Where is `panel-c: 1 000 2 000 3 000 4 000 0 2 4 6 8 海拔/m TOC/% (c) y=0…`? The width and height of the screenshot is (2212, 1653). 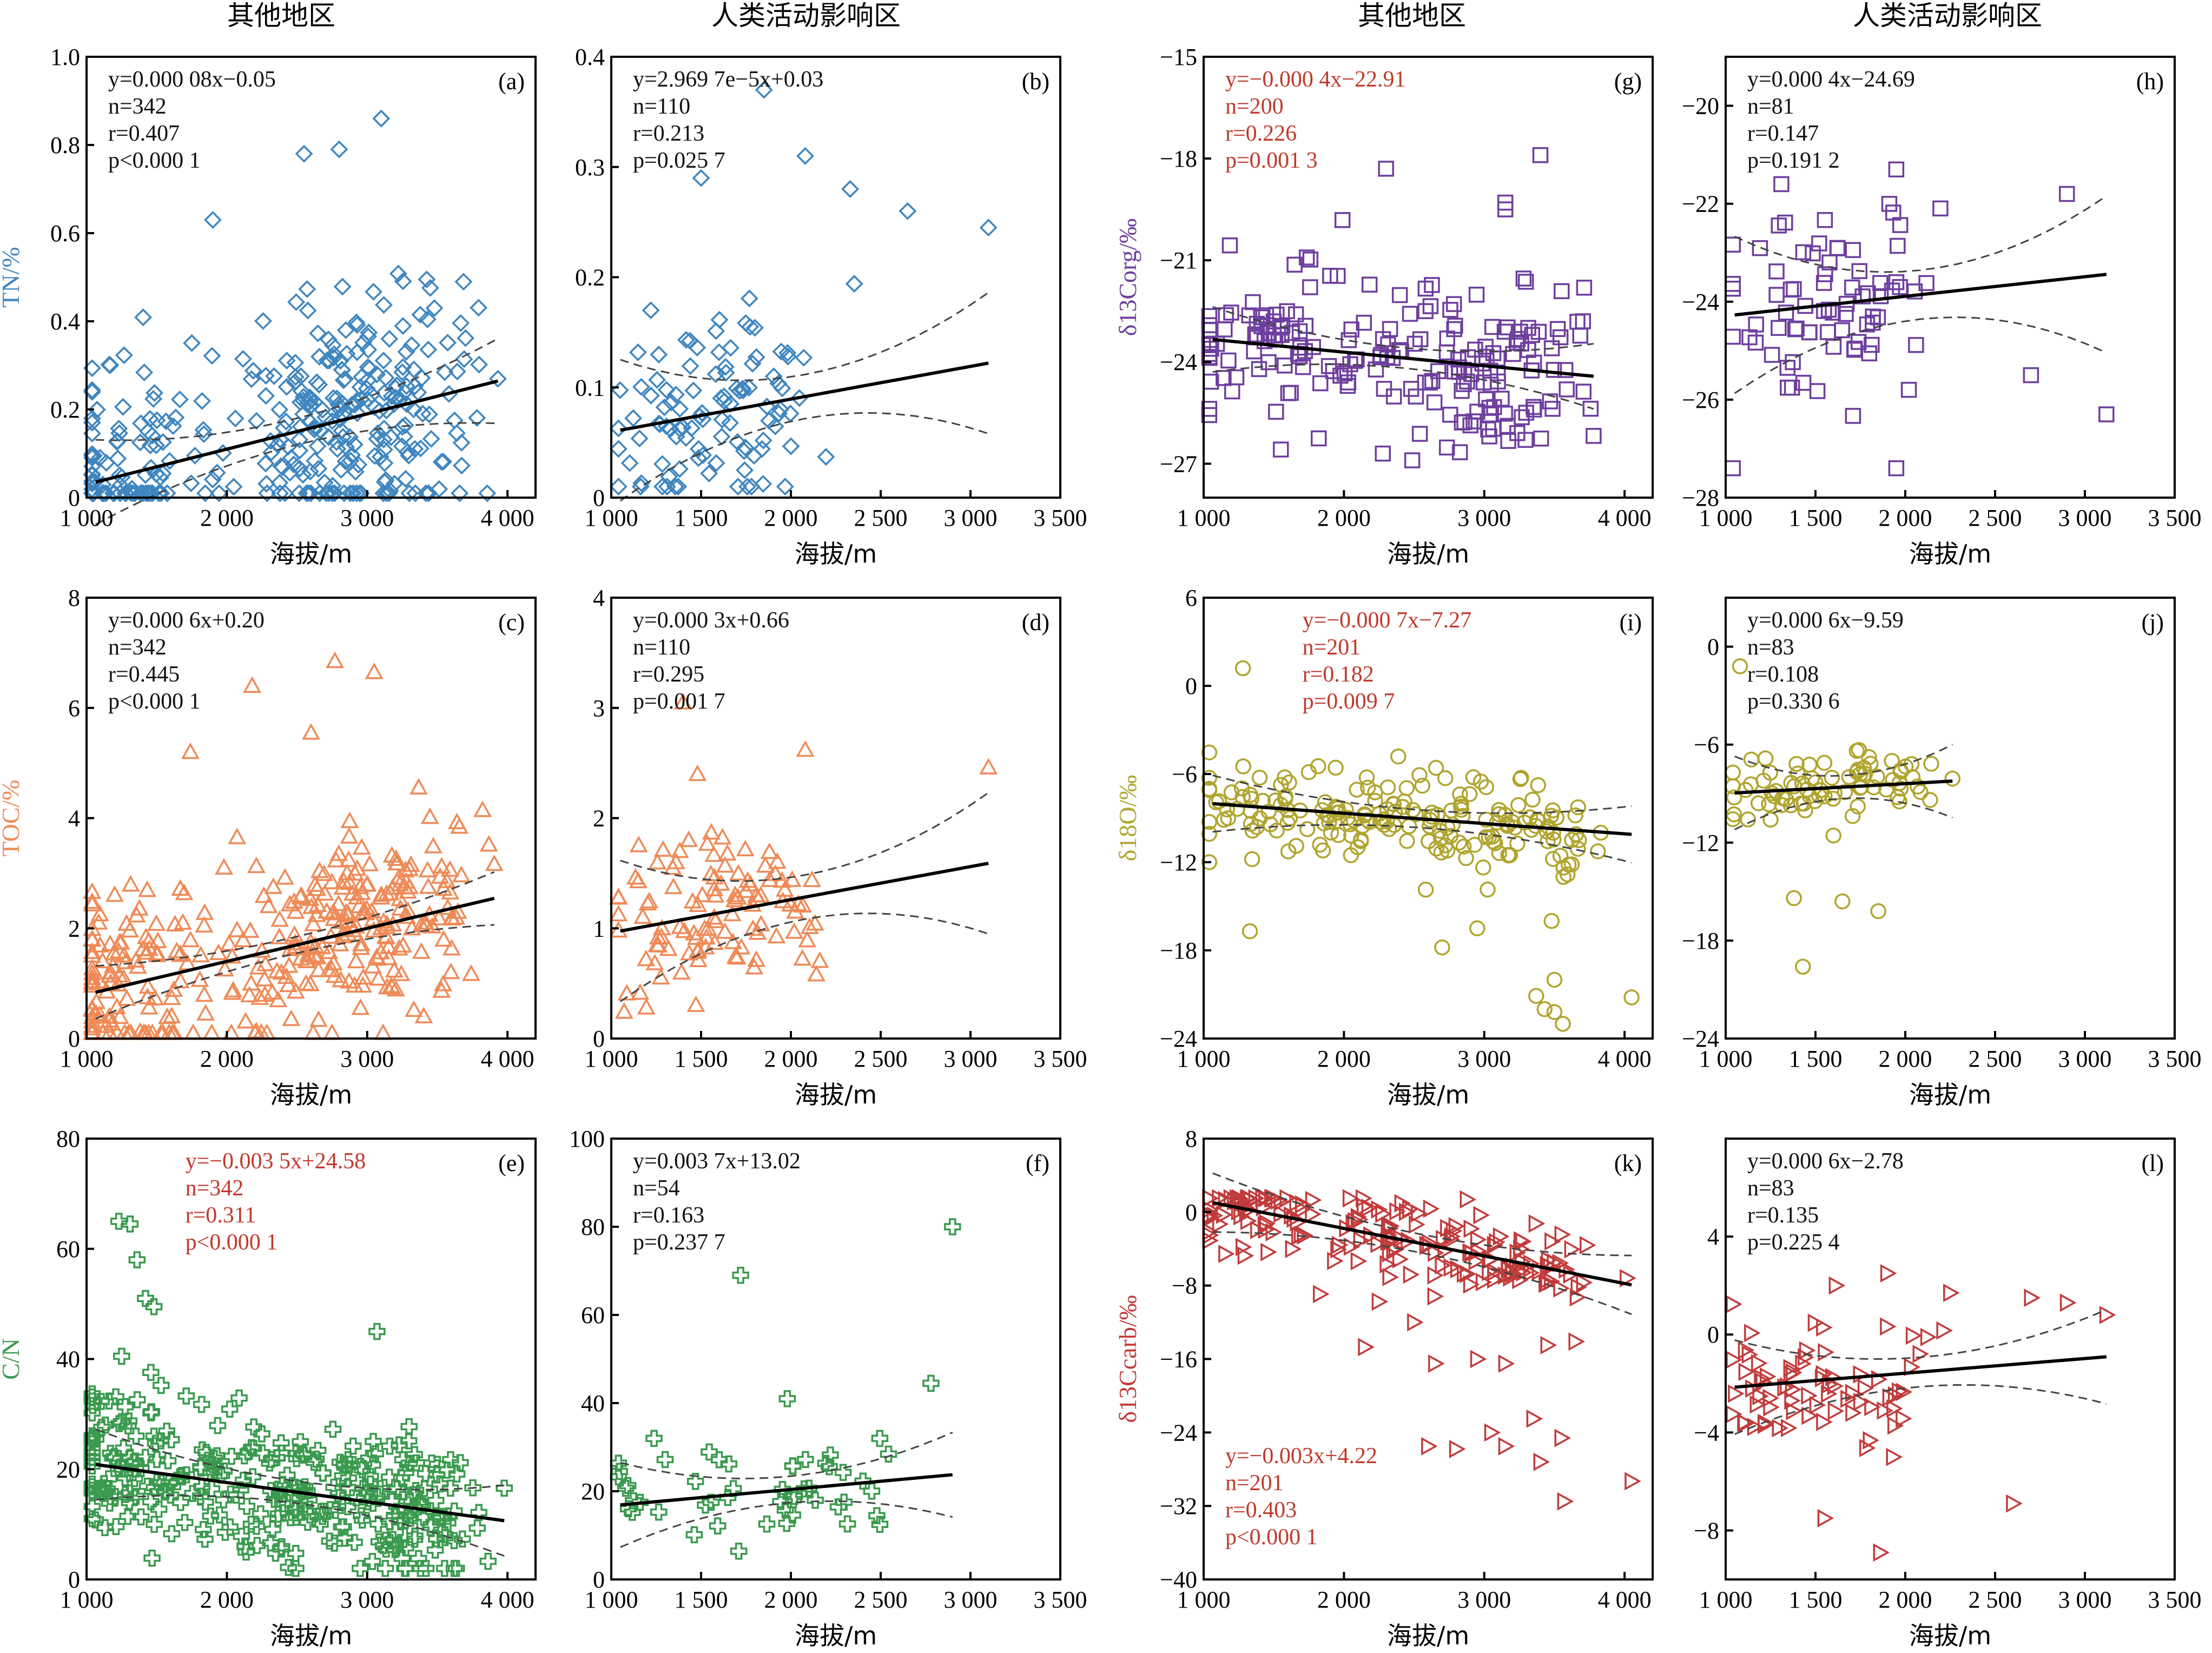
panel-c: 1 000 2 000 3 000 4 000 0 2 4 6 8 海拔/m TOC/% (c) y=0… is located at coordinates (268, 847).